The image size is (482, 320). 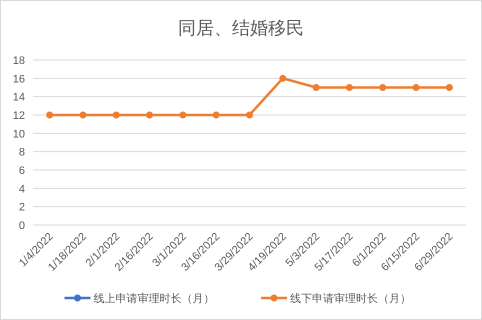 I want to click on legend-label: 线上申请审理时长（月）, so click(x=154, y=298).